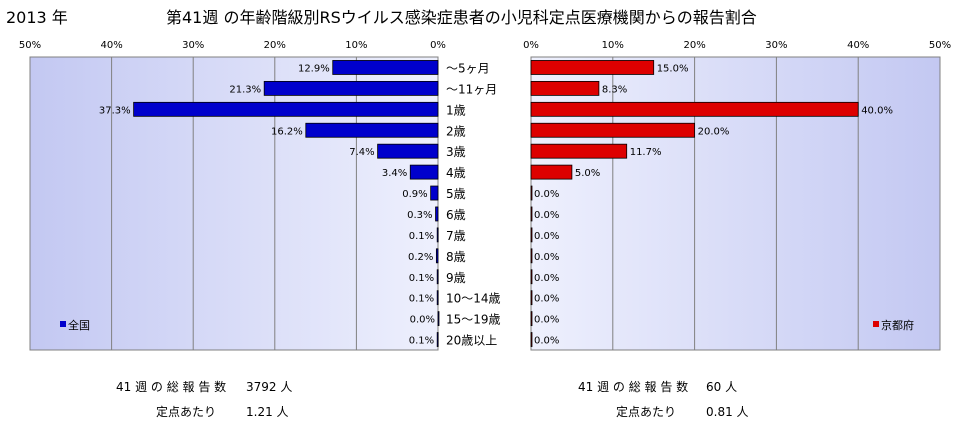  What do you see at coordinates (456, 110) in the screenshot?
I see `age-category-label: 1歳` at bounding box center [456, 110].